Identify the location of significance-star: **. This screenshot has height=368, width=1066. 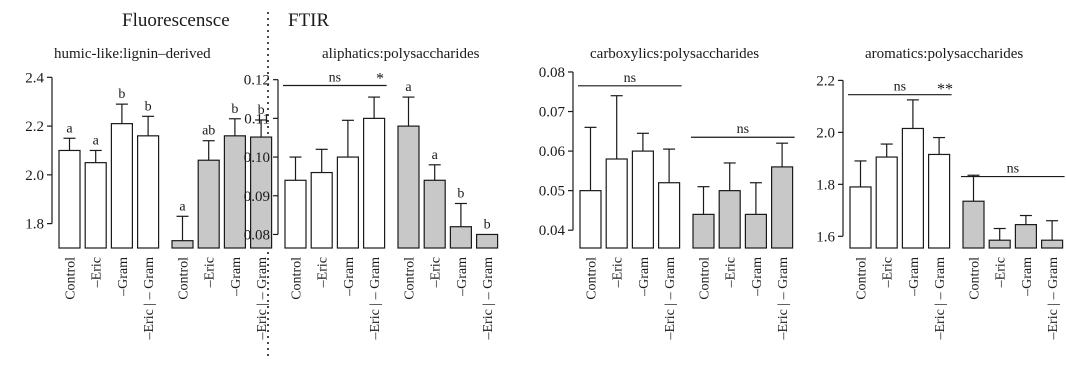
(945, 89).